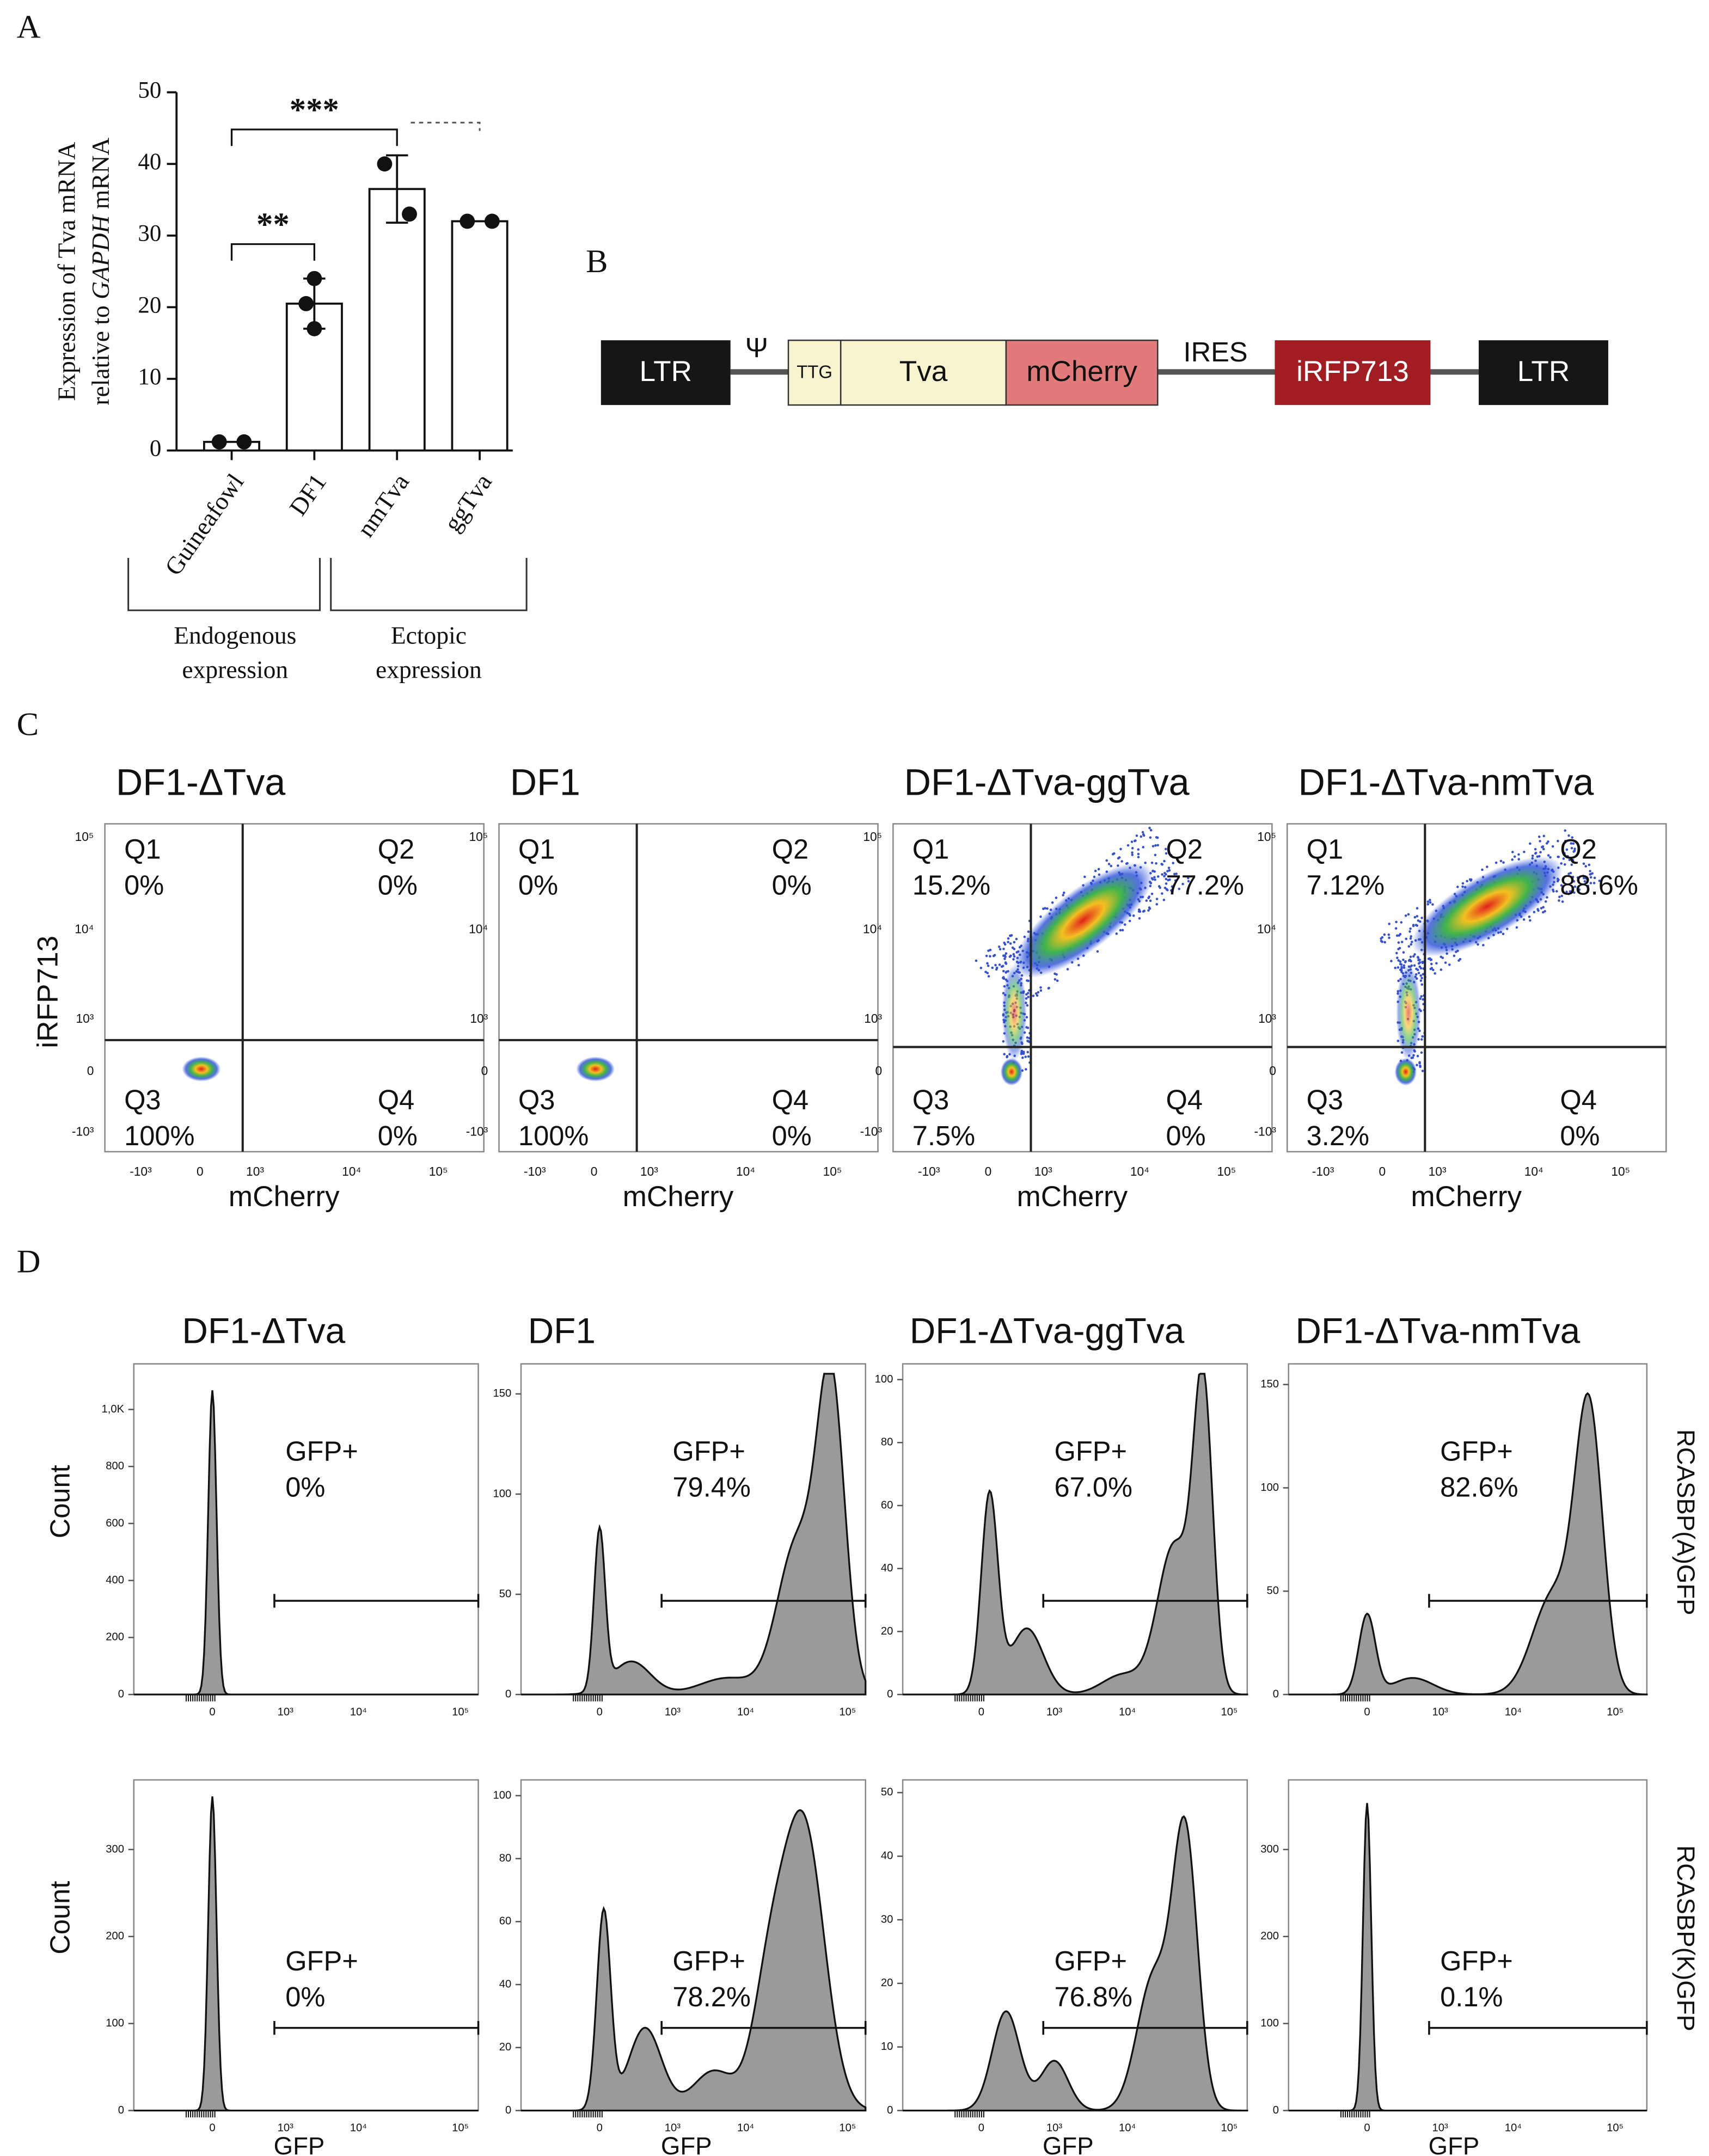 This screenshot has width=1709, height=2156. I want to click on x-tick-label: 10³, so click(1440, 1712).